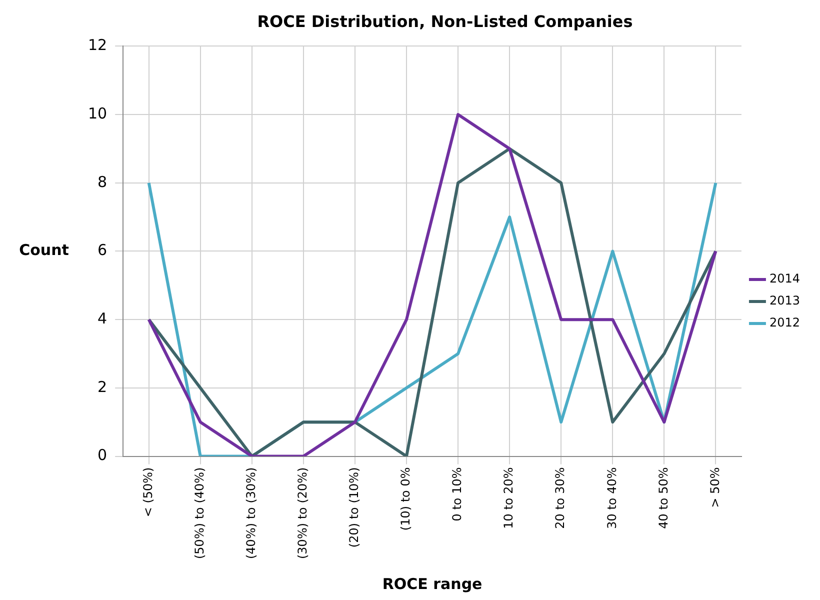 Image resolution: width=820 pixels, height=600 pixels. I want to click on x-tick-label: (40%) to (30%), so click(251, 513).